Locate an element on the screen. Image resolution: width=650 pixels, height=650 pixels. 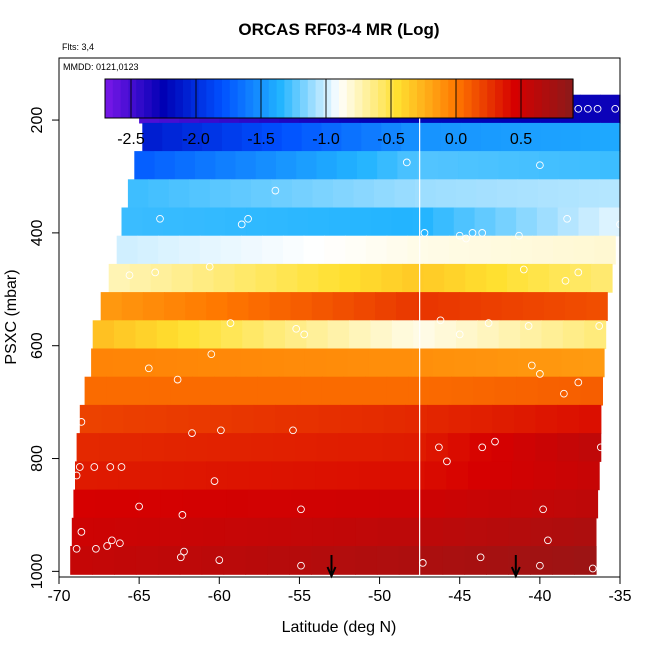
x-tick-label: -65 is located at coordinates (139, 596).